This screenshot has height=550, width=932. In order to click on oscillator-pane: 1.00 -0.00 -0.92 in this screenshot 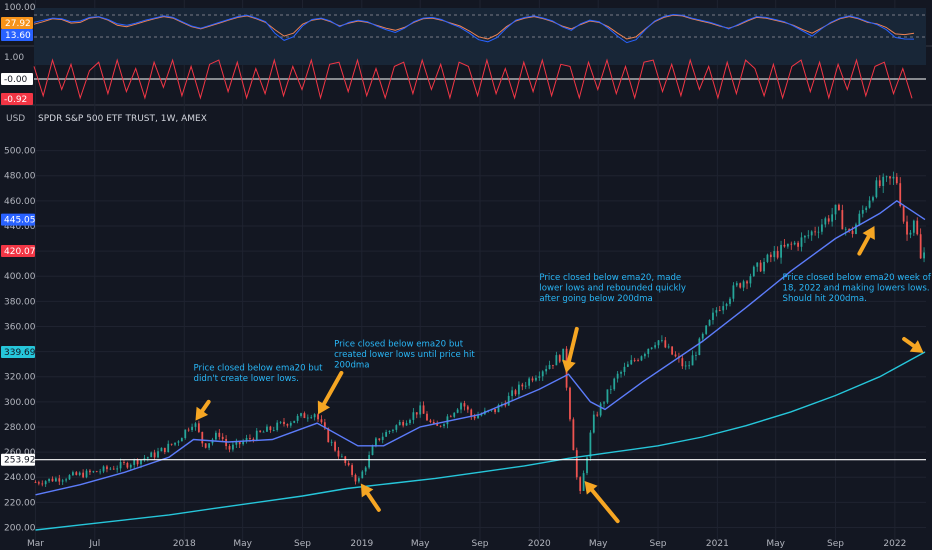, I will do `click(463, 79)`.